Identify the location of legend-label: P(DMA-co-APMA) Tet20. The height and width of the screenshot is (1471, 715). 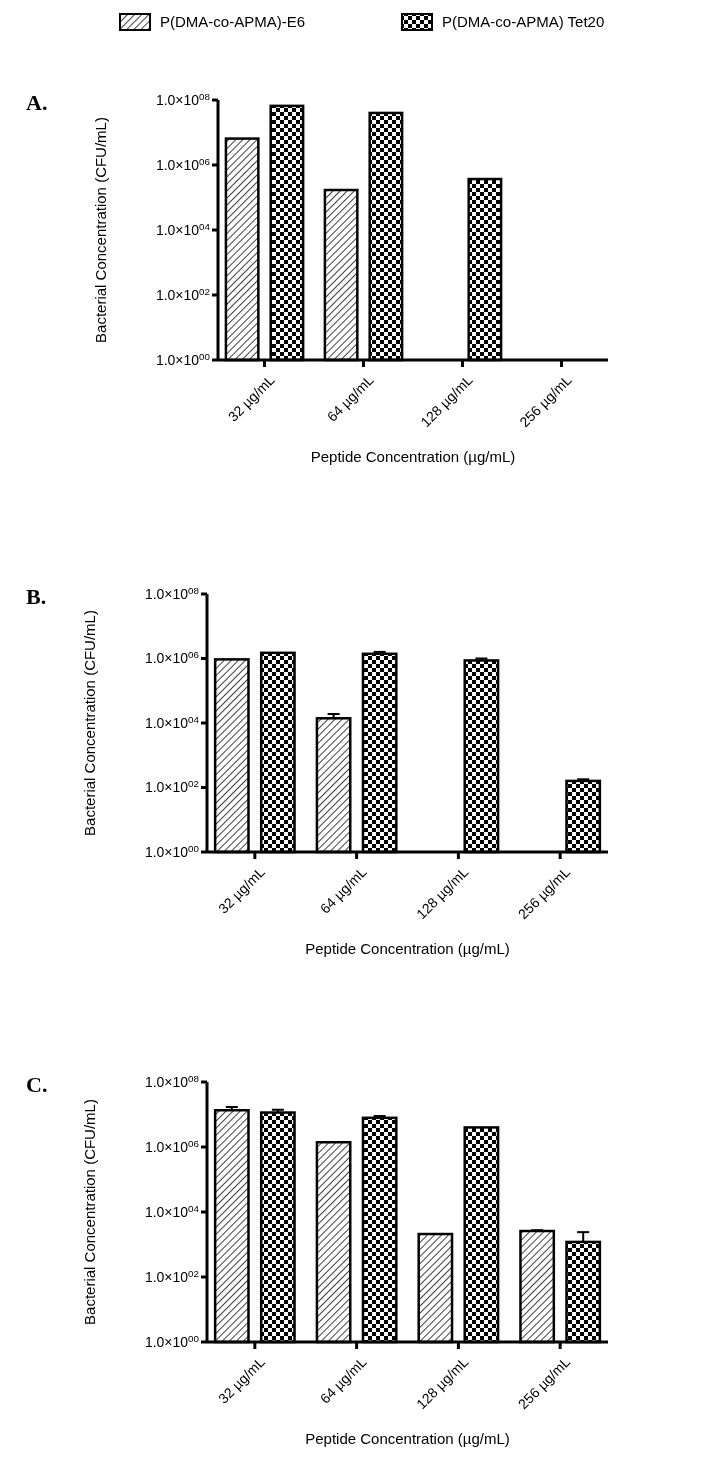
(523, 22).